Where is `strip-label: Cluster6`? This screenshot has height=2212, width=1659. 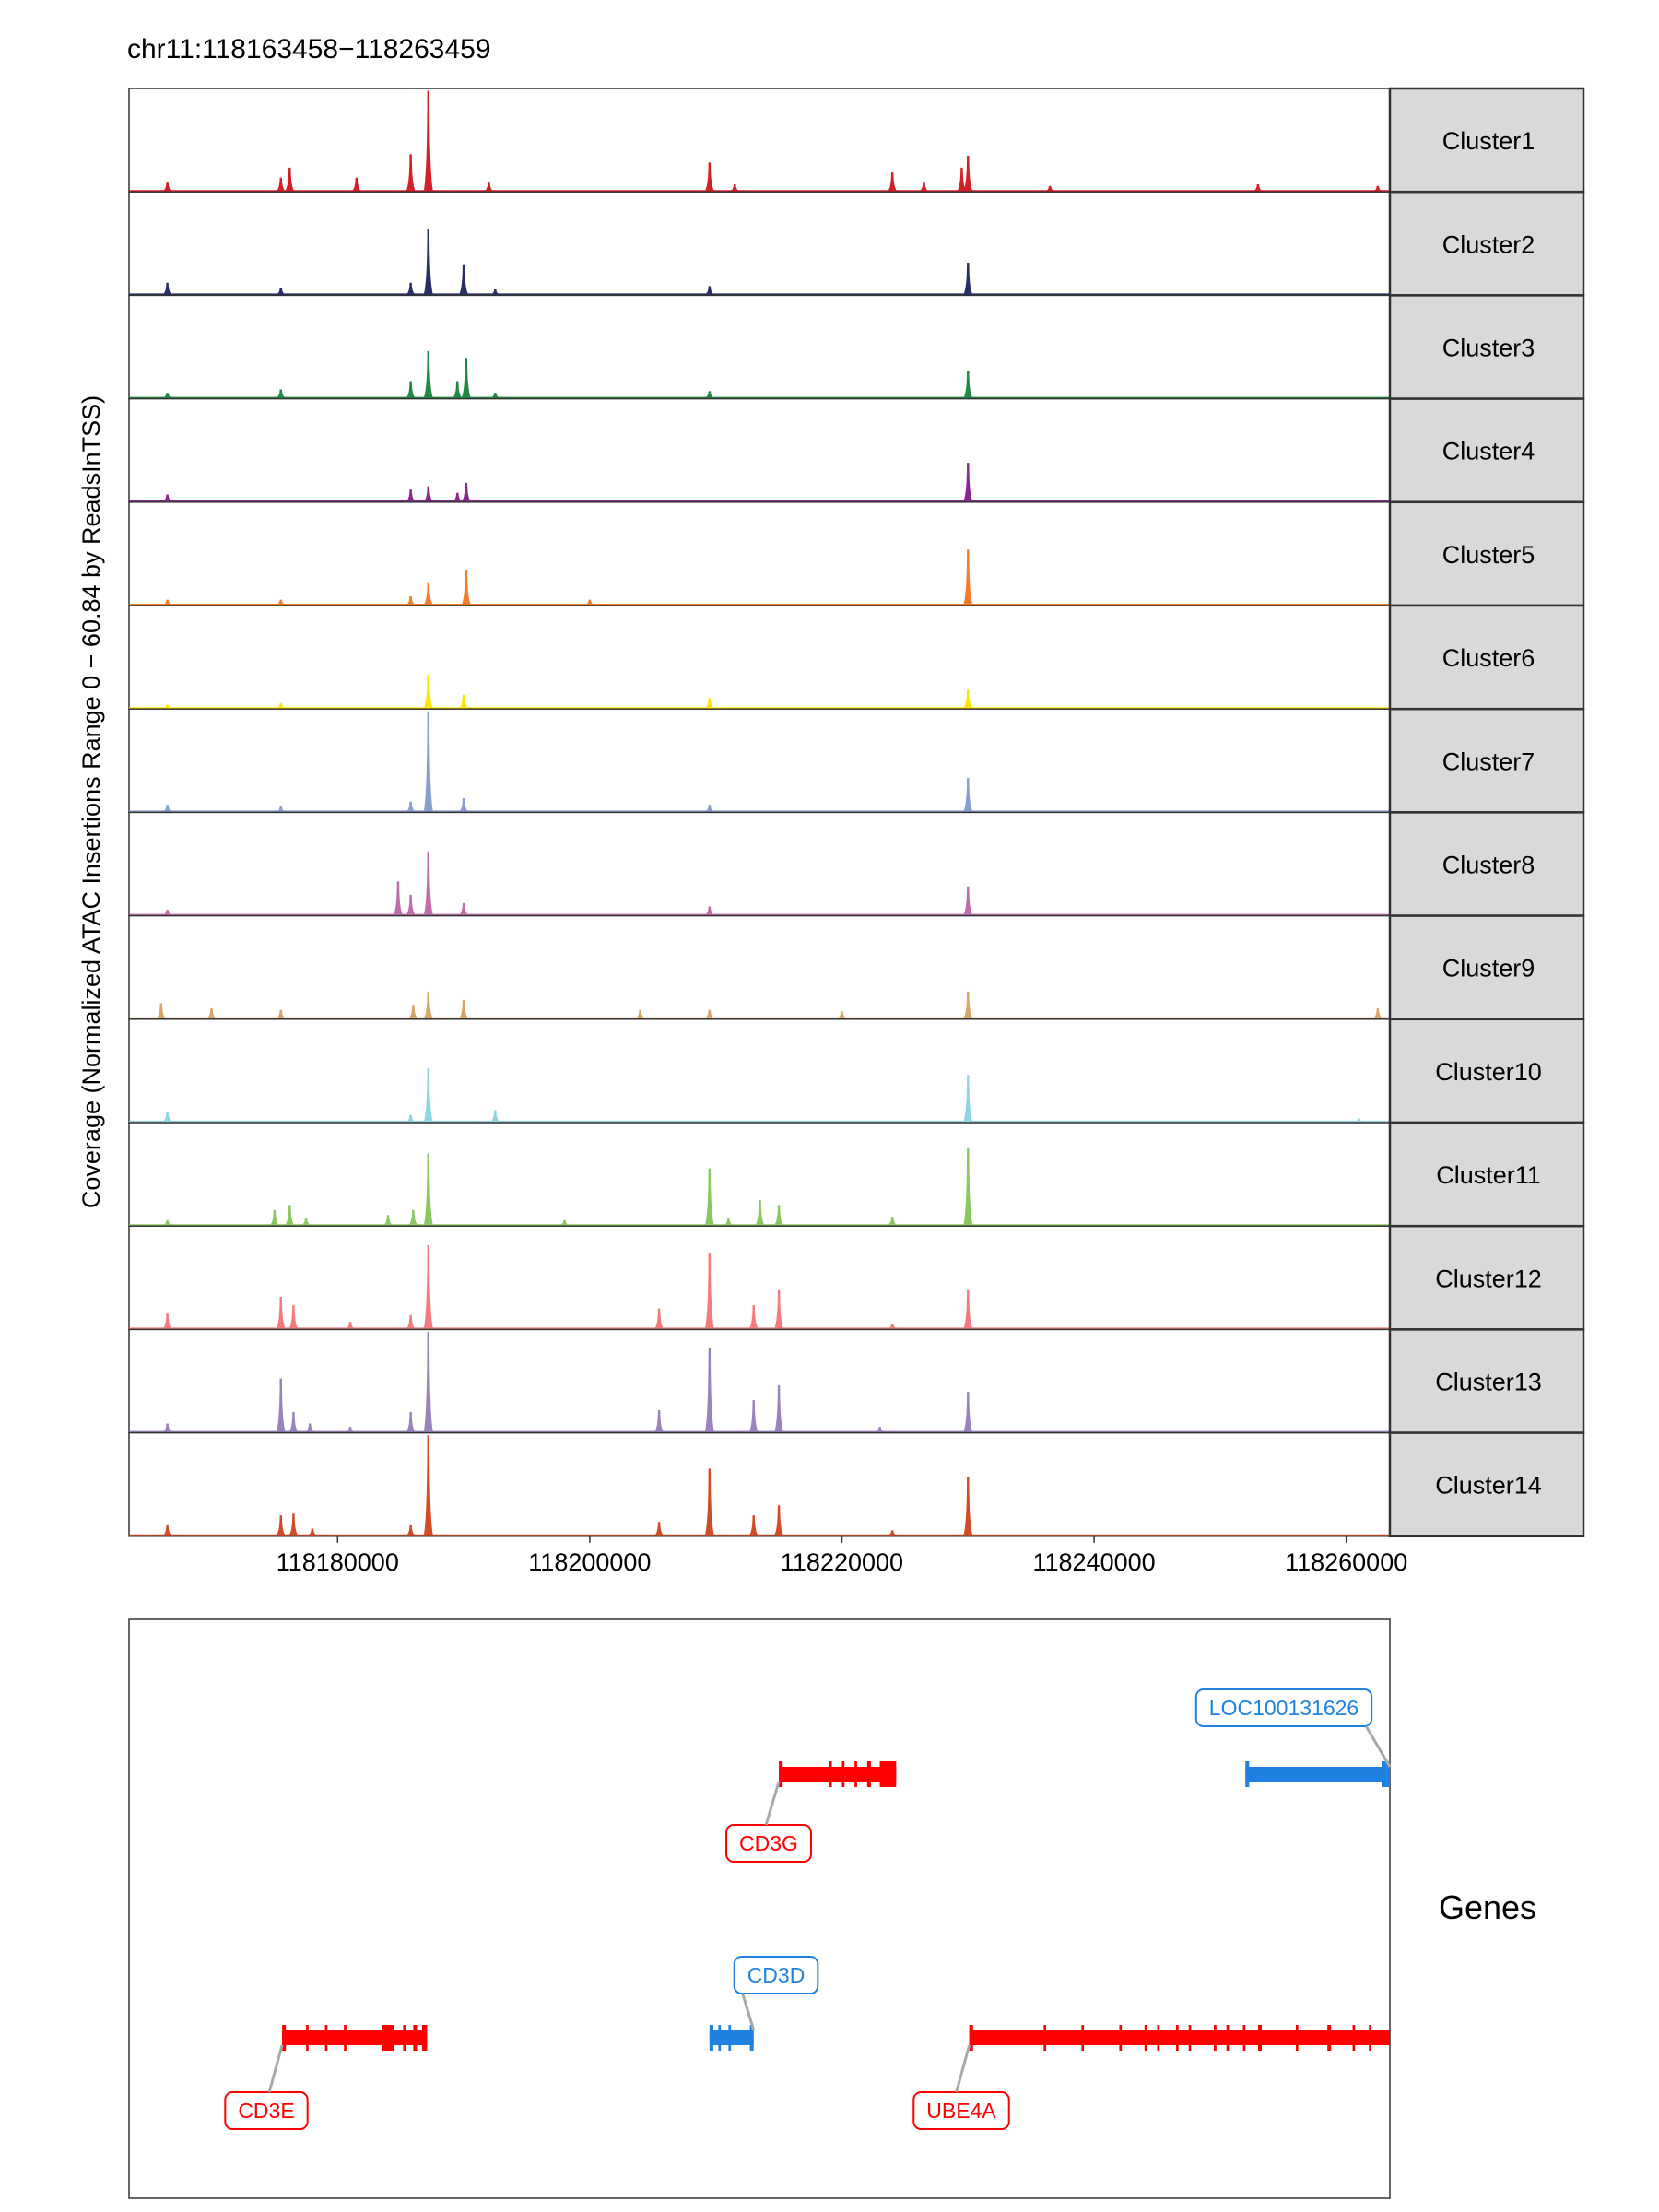 strip-label: Cluster6 is located at coordinates (1488, 658).